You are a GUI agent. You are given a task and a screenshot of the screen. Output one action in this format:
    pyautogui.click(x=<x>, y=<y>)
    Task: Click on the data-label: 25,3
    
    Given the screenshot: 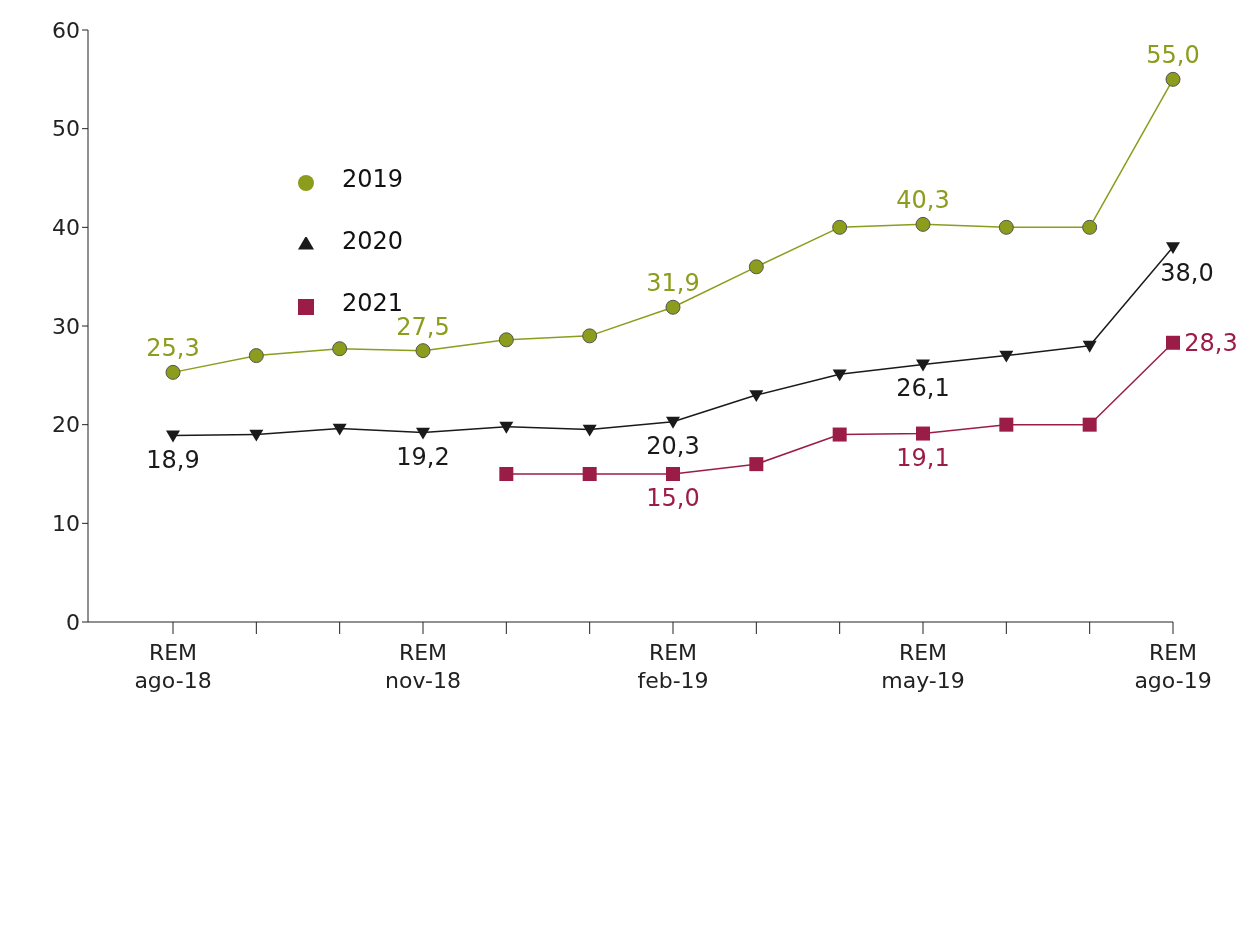 What is the action you would take?
    pyautogui.click(x=173, y=348)
    